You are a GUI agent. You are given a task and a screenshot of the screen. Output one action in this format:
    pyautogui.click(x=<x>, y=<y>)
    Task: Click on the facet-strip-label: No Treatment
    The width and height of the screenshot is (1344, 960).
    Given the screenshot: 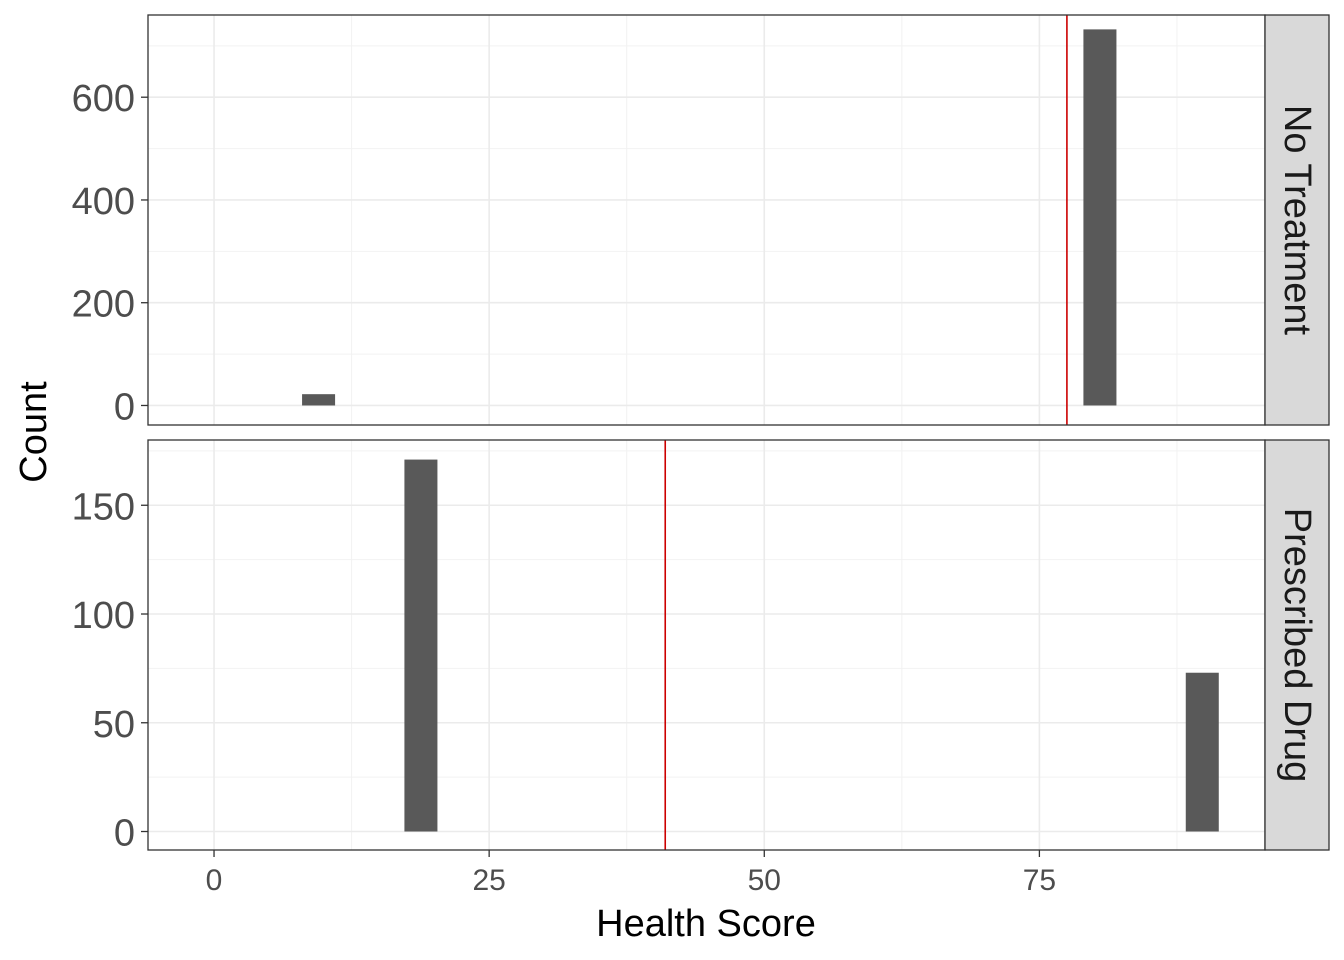 What is the action you would take?
    pyautogui.click(x=1297, y=220)
    